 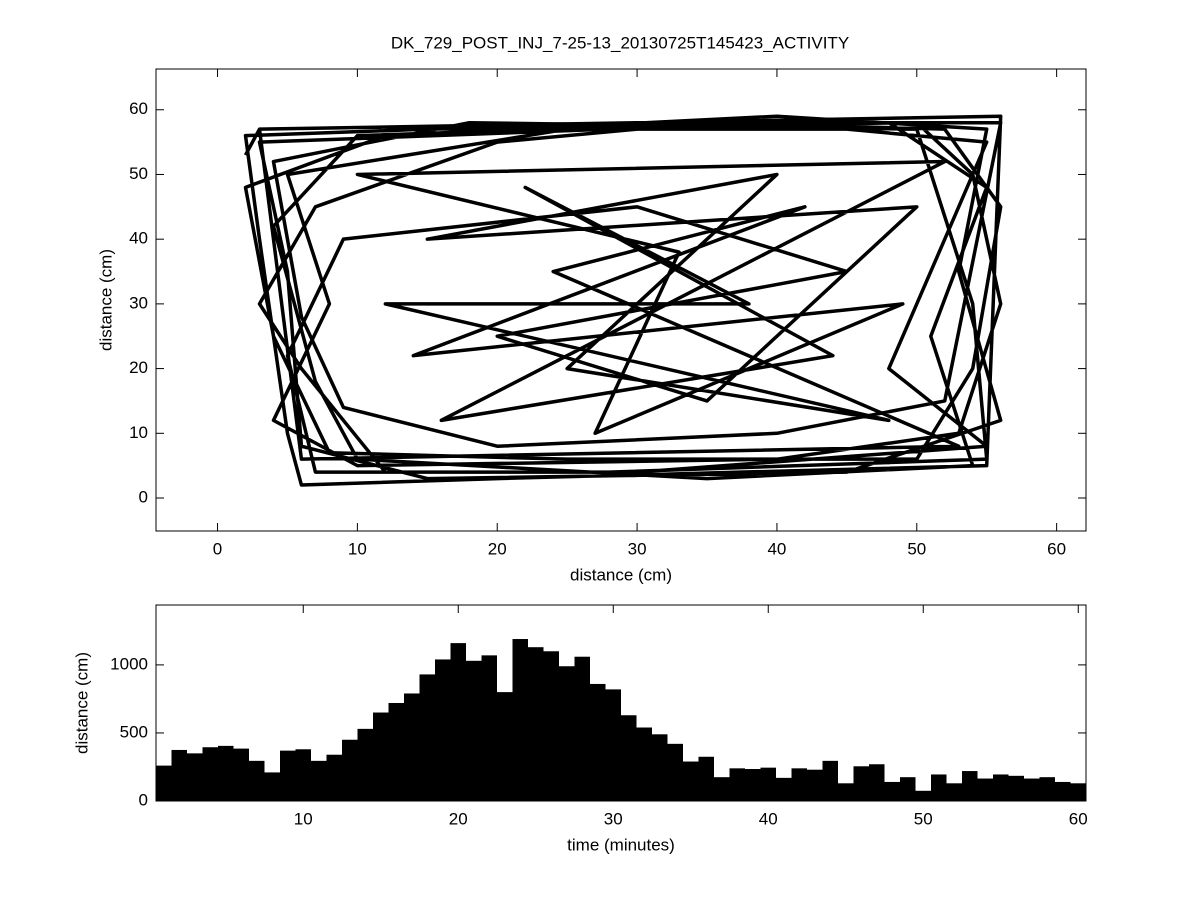 What do you see at coordinates (138, 432) in the screenshot?
I see `y-tick-label: 10` at bounding box center [138, 432].